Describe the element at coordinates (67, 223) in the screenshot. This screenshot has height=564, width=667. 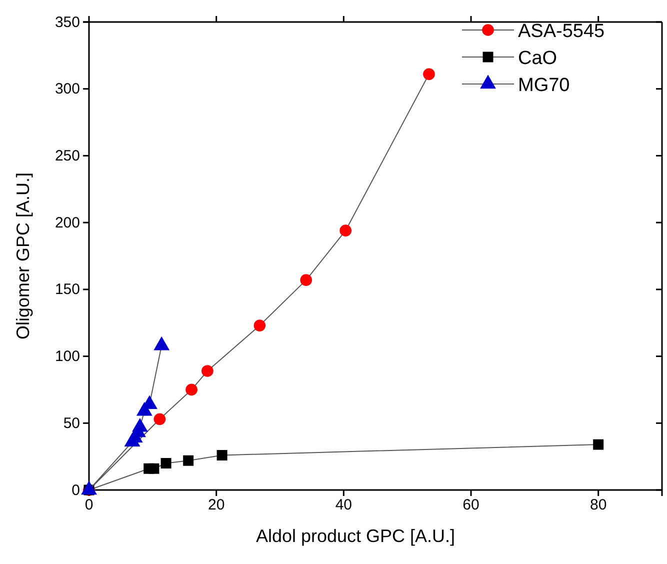
I see `y-tick-label: 200` at that location.